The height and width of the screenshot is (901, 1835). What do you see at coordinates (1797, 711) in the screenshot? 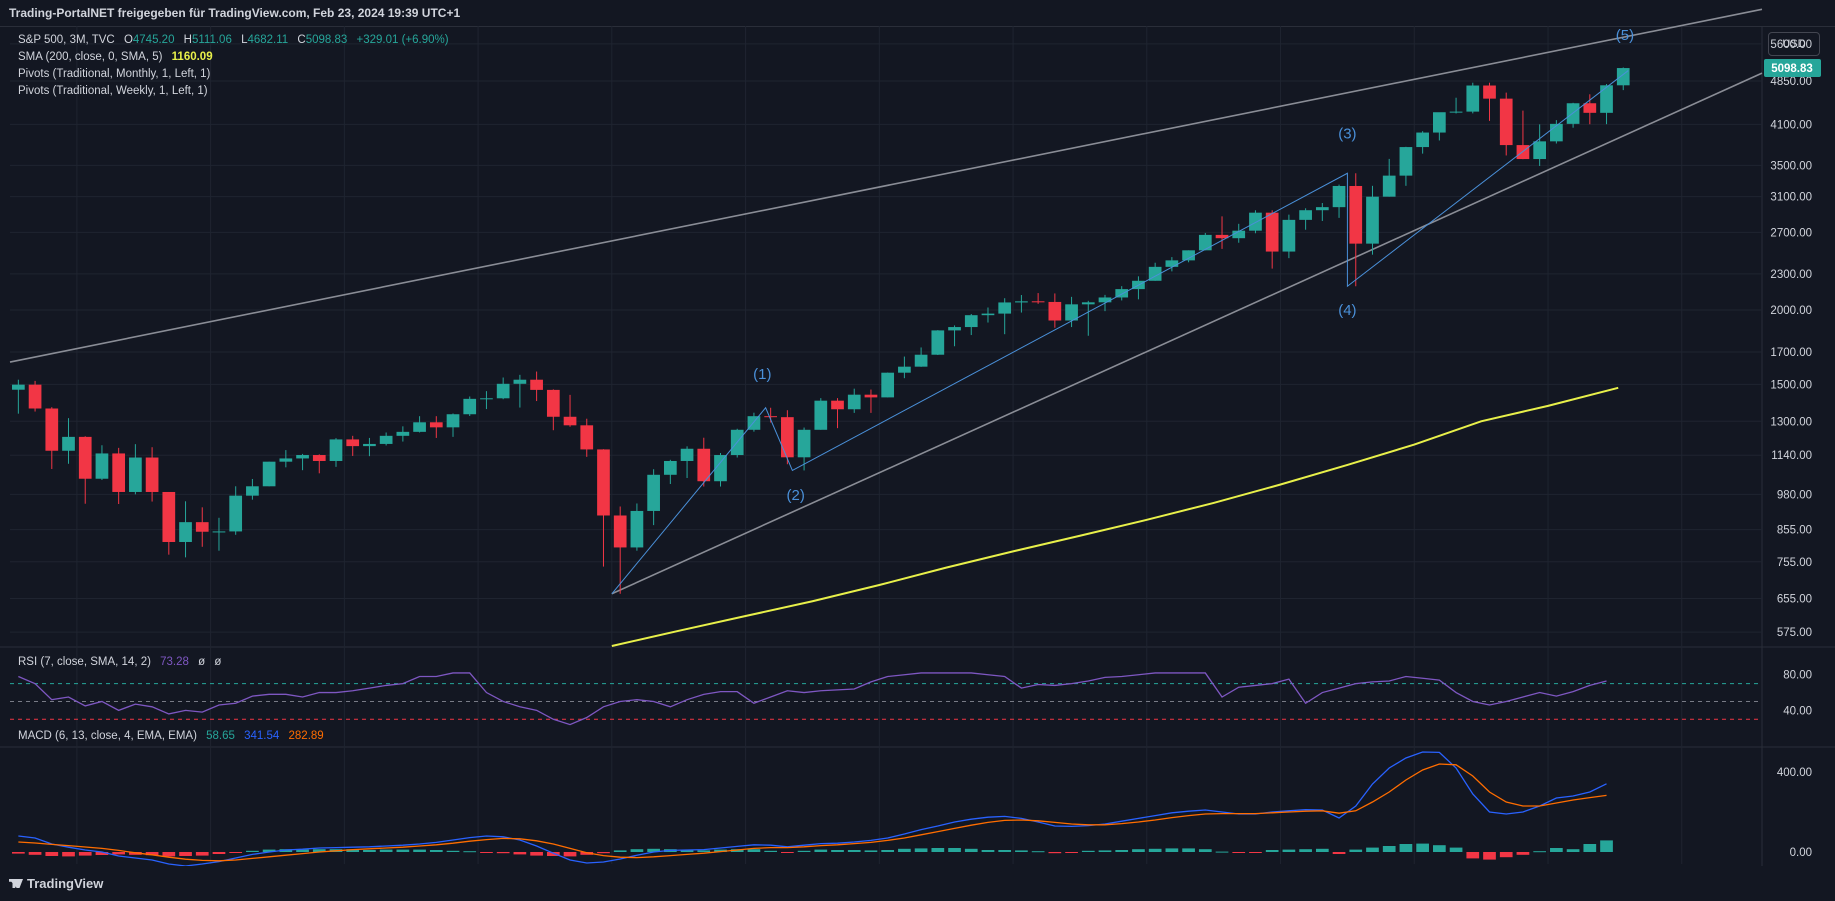
I see `rsi-y-tick-label: 40.00` at bounding box center [1797, 711].